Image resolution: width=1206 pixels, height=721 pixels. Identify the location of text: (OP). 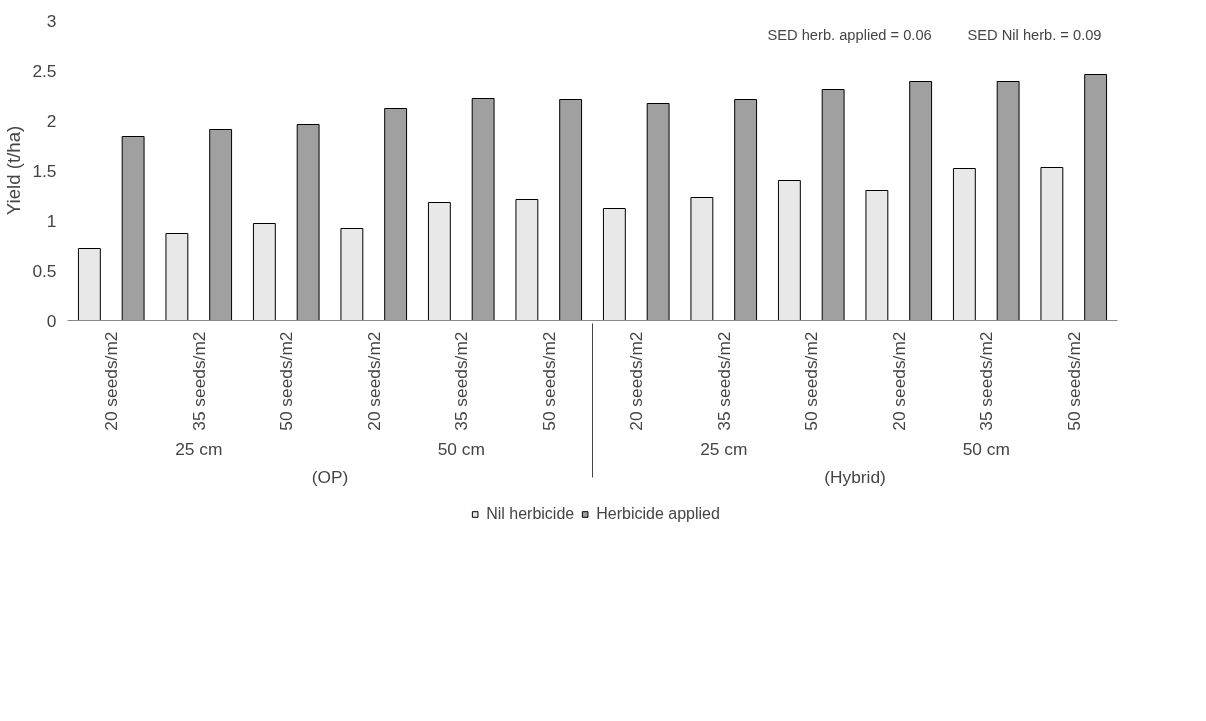
(330, 476).